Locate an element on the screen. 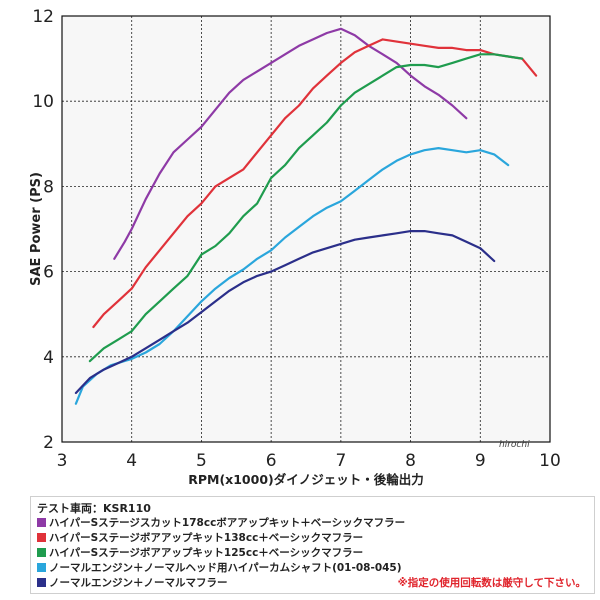  x-tick-label: 8 is located at coordinates (410, 461).